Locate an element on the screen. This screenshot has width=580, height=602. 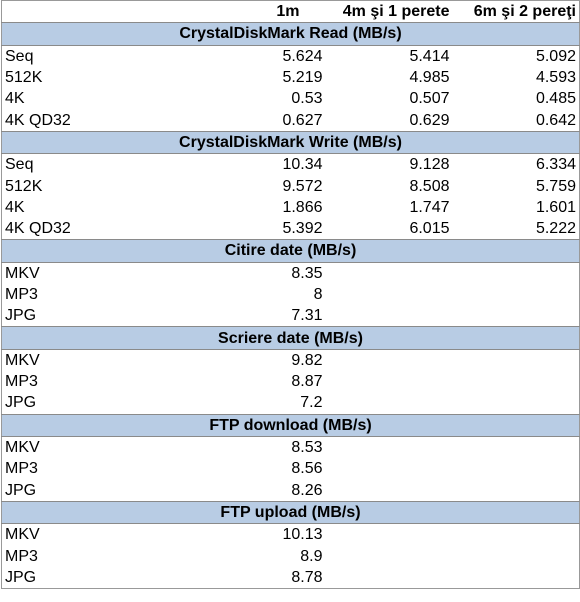
value-cell: 5.092 is located at coordinates (555, 56).